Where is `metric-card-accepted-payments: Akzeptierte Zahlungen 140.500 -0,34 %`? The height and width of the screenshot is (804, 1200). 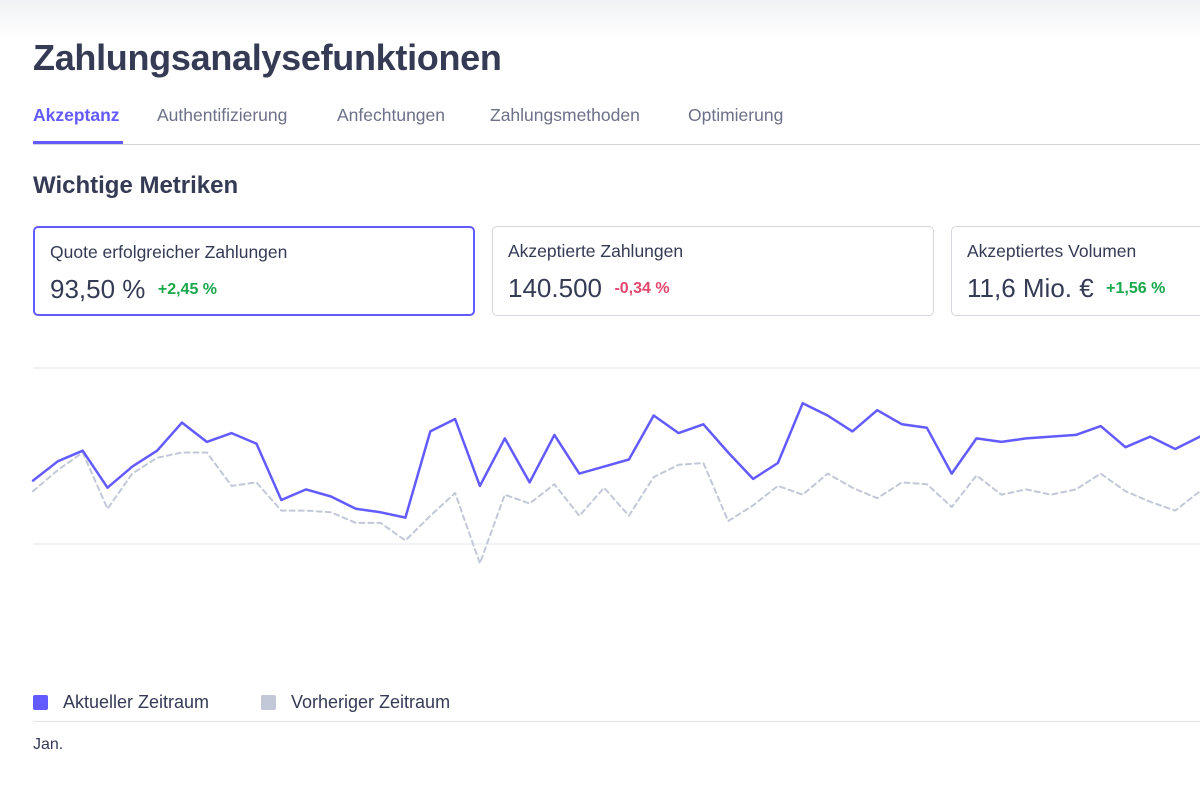 metric-card-accepted-payments: Akzeptierte Zahlungen 140.500 -0,34 % is located at coordinates (713, 271).